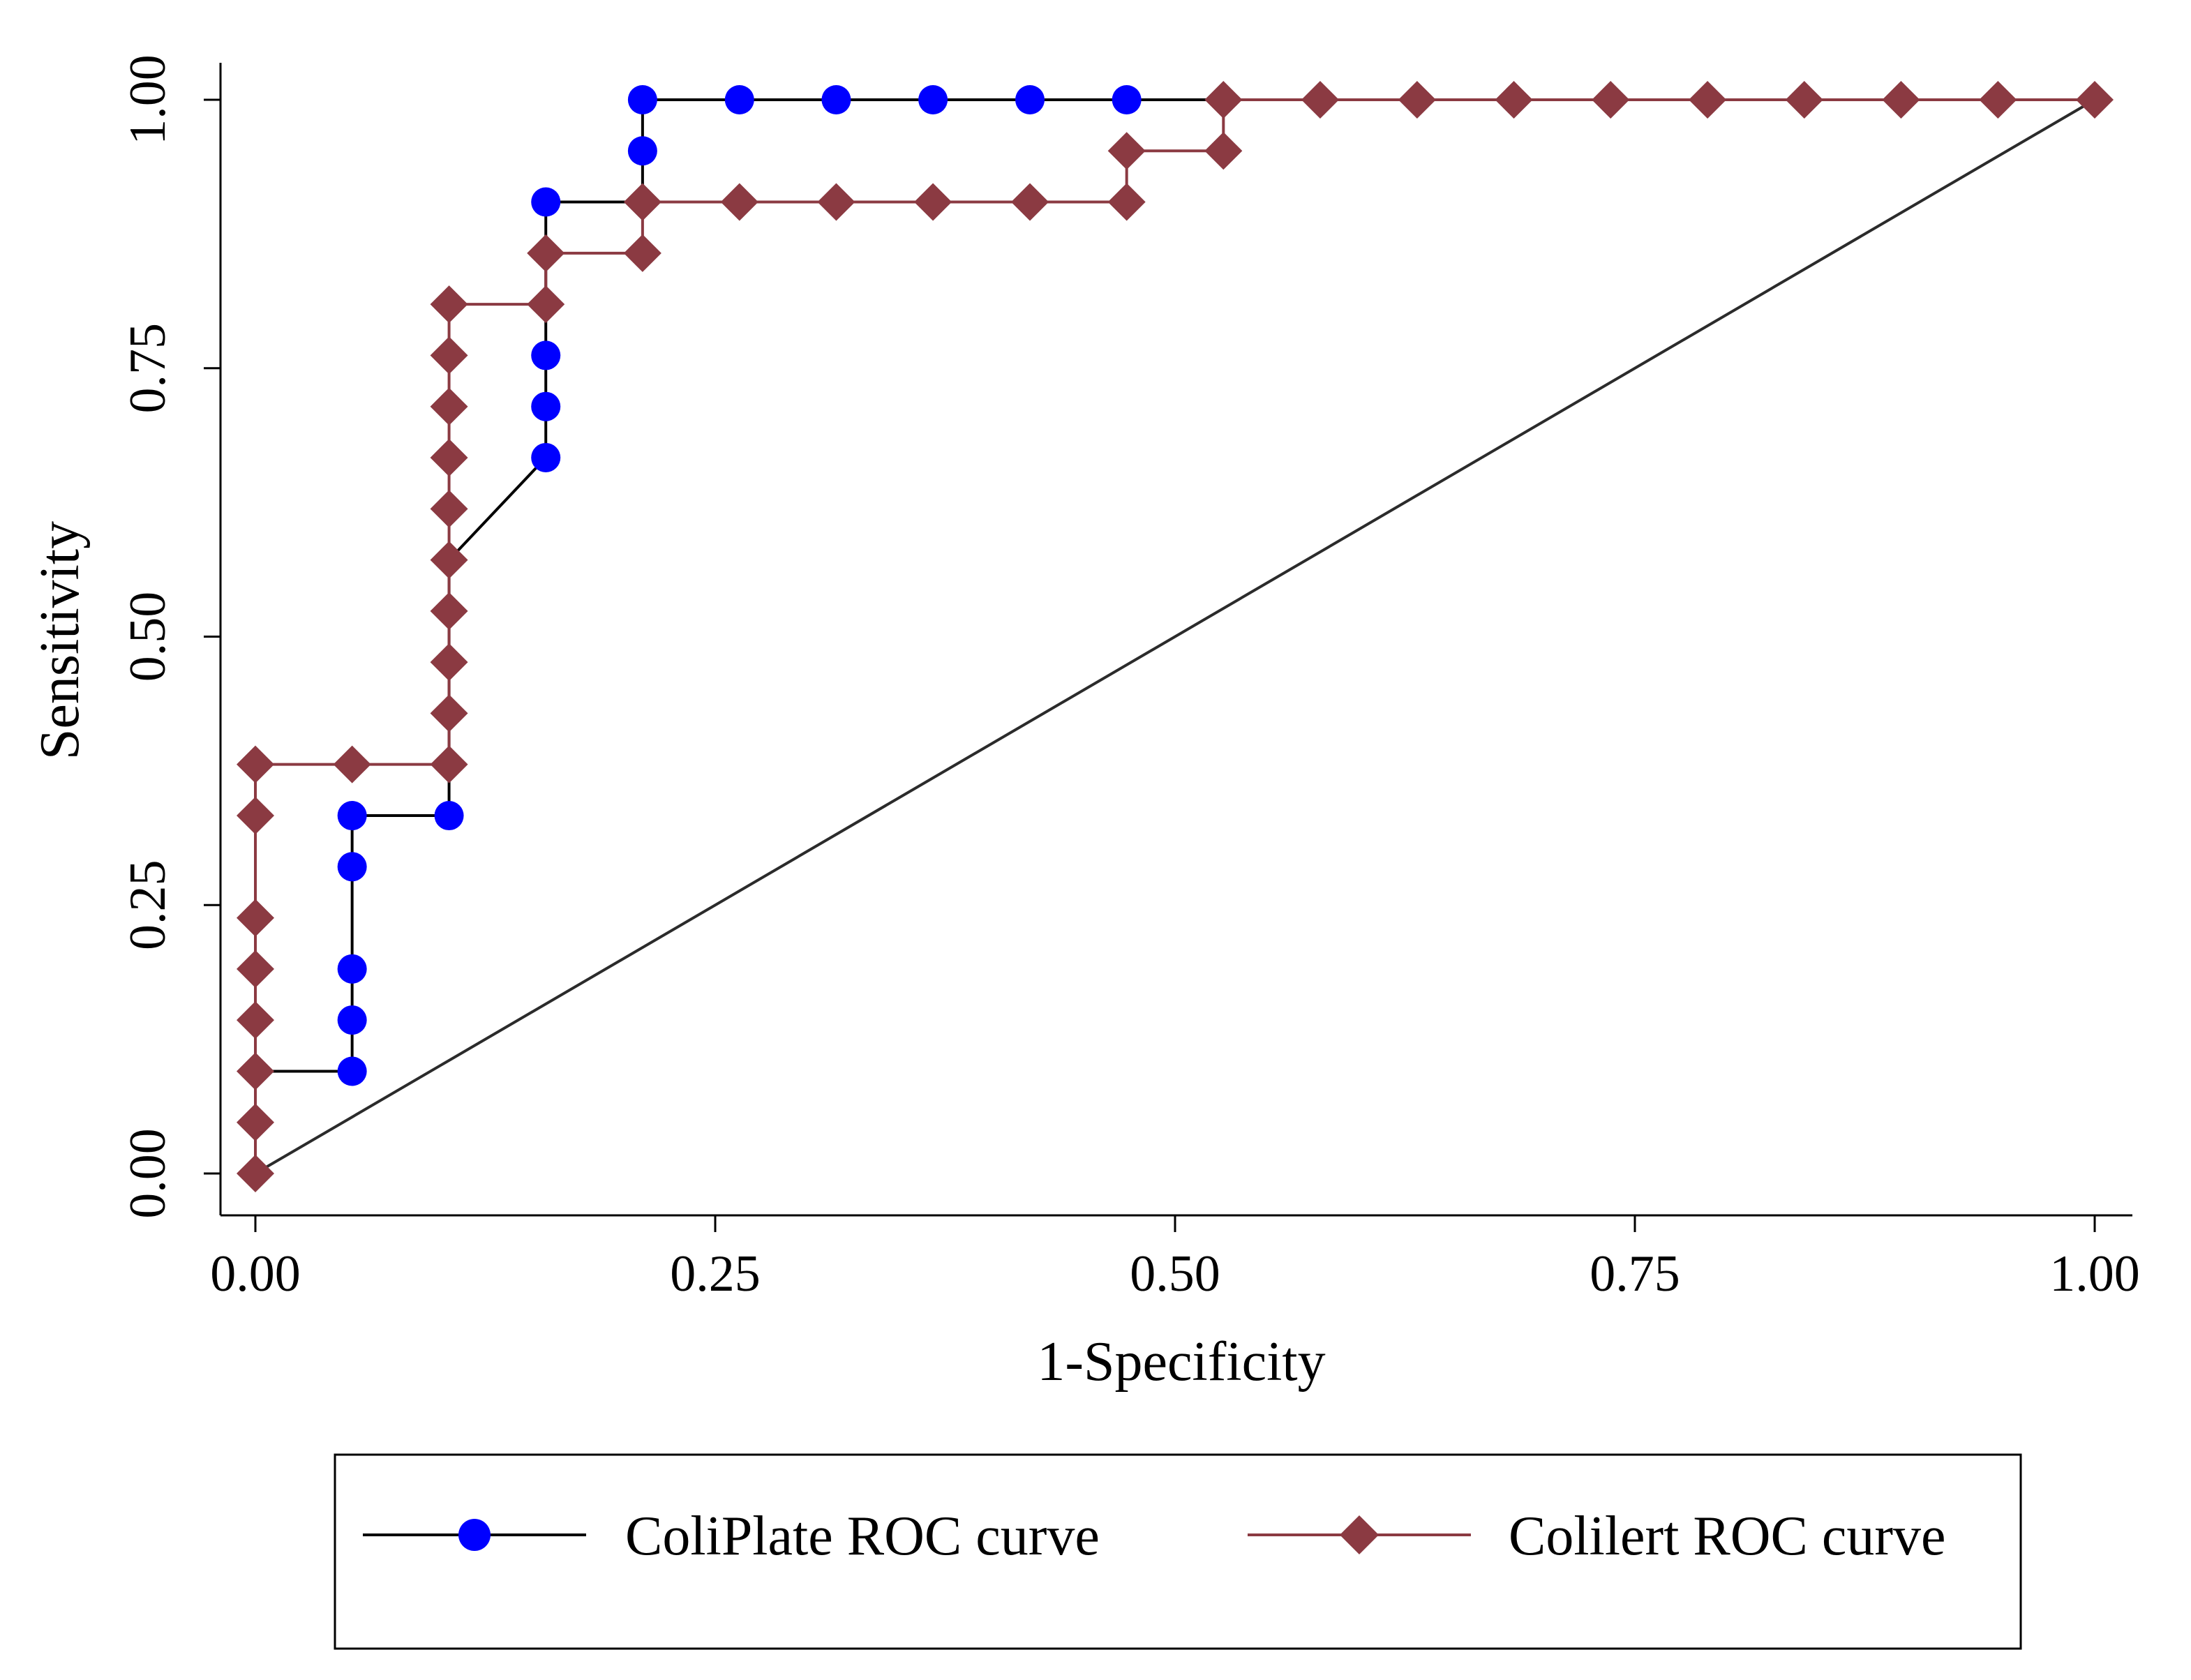  I want to click on y-tick-label: 0.50, so click(148, 637).